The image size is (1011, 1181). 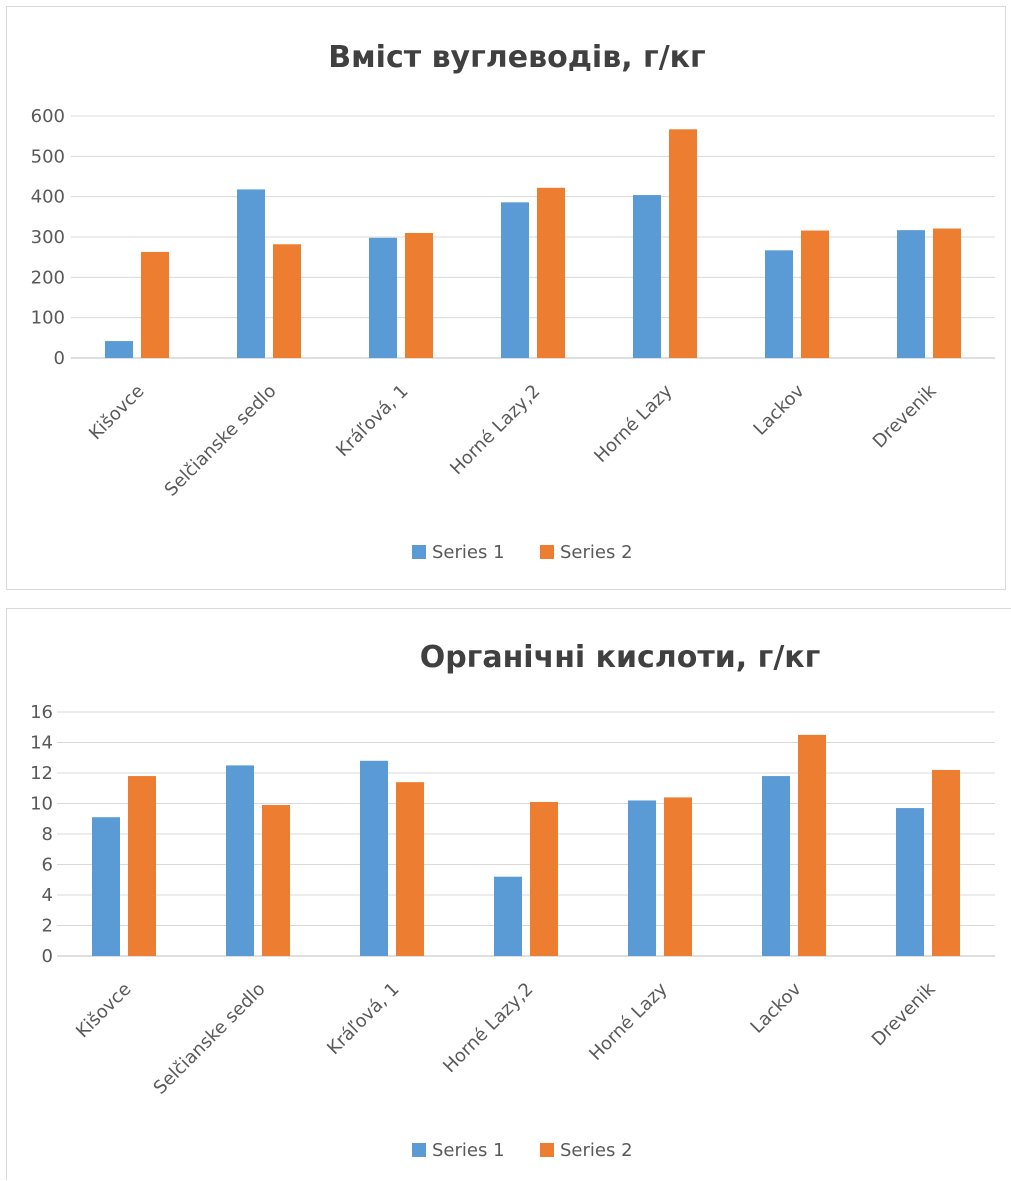 What do you see at coordinates (41, 712) in the screenshot?
I see `y-tick-label: 16` at bounding box center [41, 712].